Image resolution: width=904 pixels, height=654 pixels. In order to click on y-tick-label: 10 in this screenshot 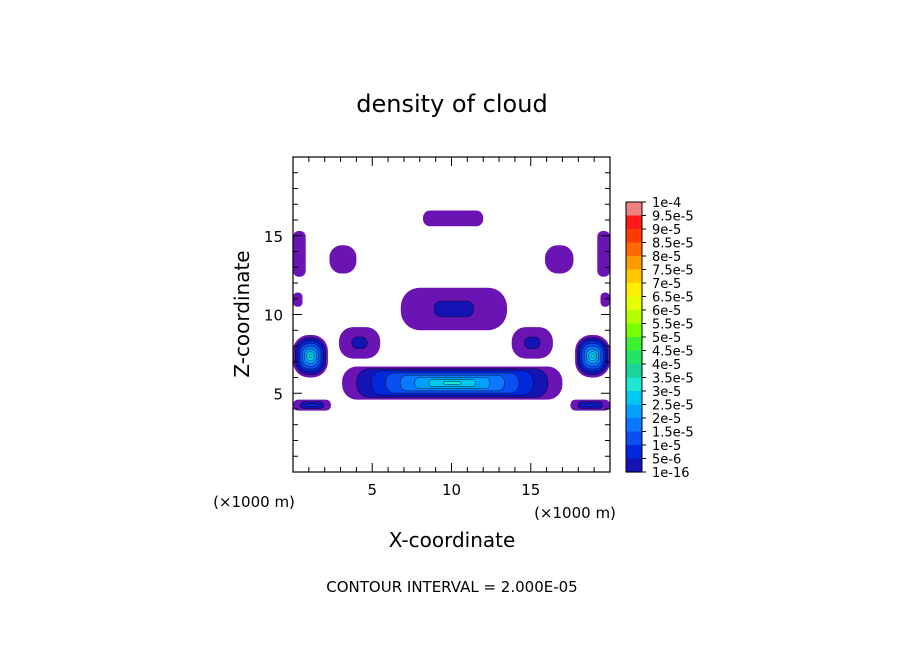, I will do `click(273, 316)`.